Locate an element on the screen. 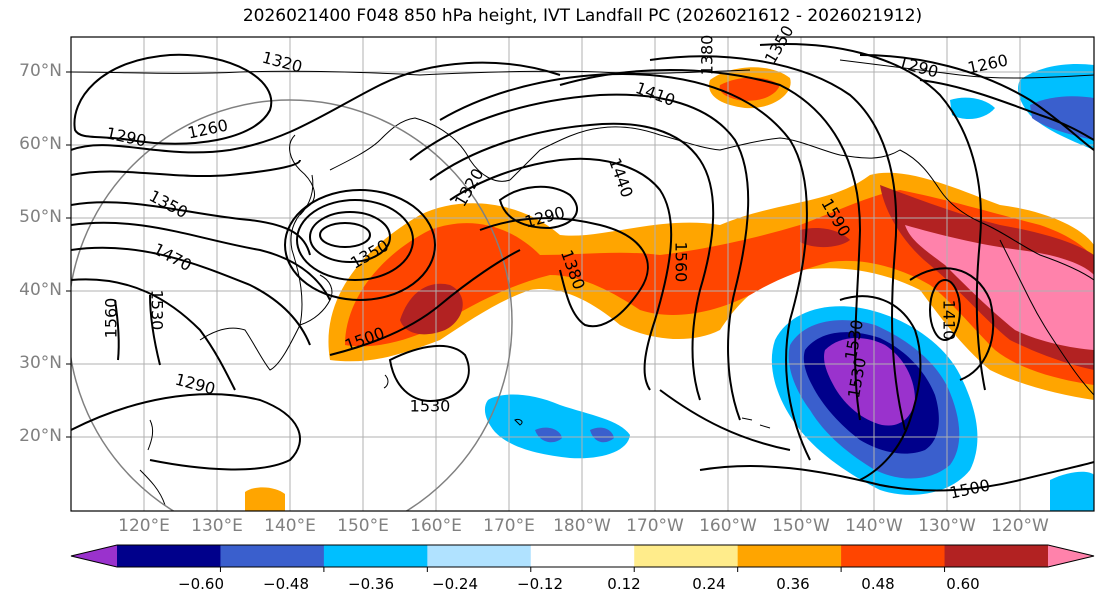 The image size is (1105, 604). lon-label-180w: 180°W is located at coordinates (582, 526).